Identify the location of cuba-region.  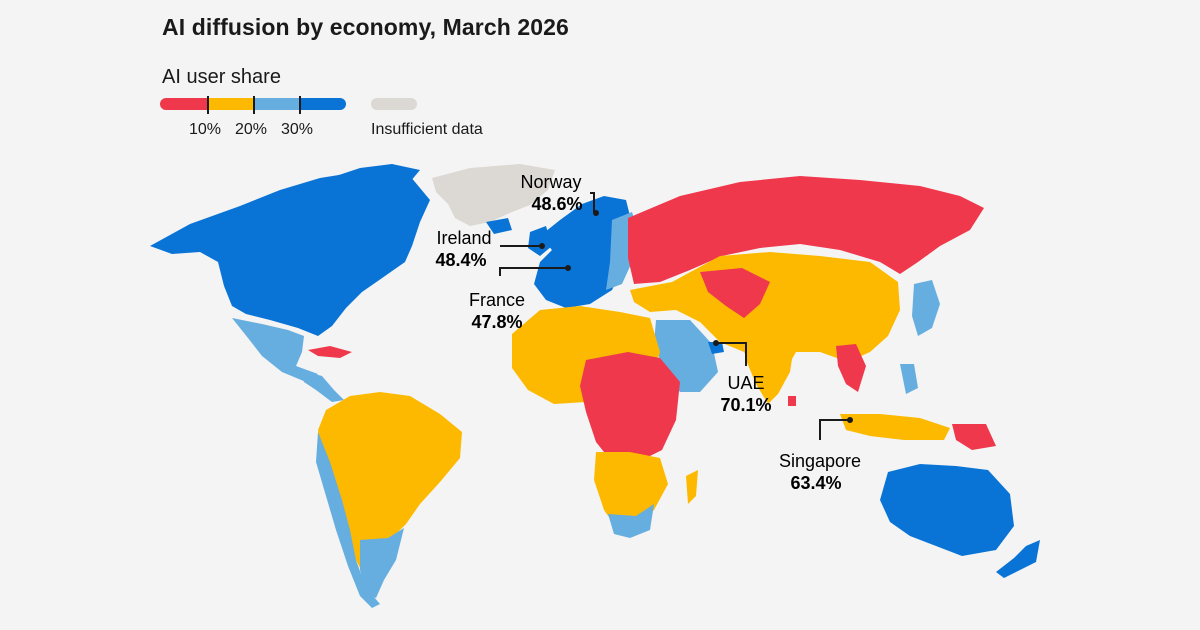
(330, 352).